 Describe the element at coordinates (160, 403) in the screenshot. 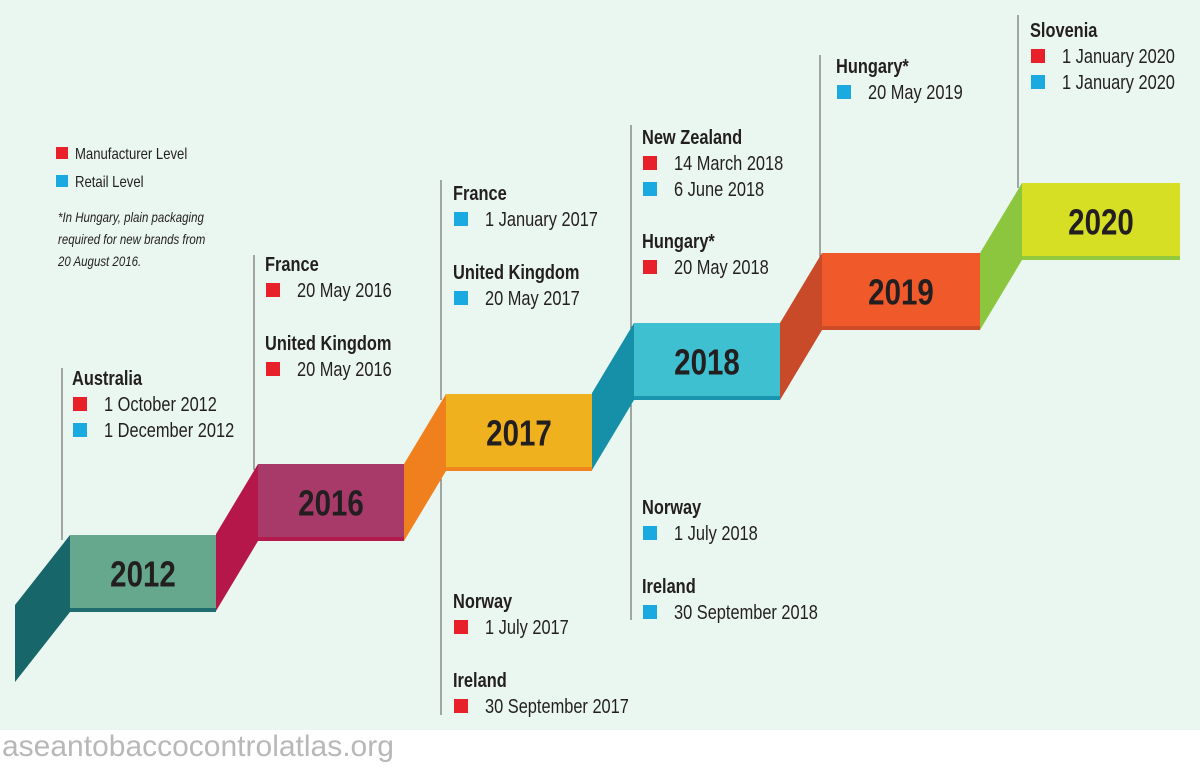

I see `date: 1 October 2012` at that location.